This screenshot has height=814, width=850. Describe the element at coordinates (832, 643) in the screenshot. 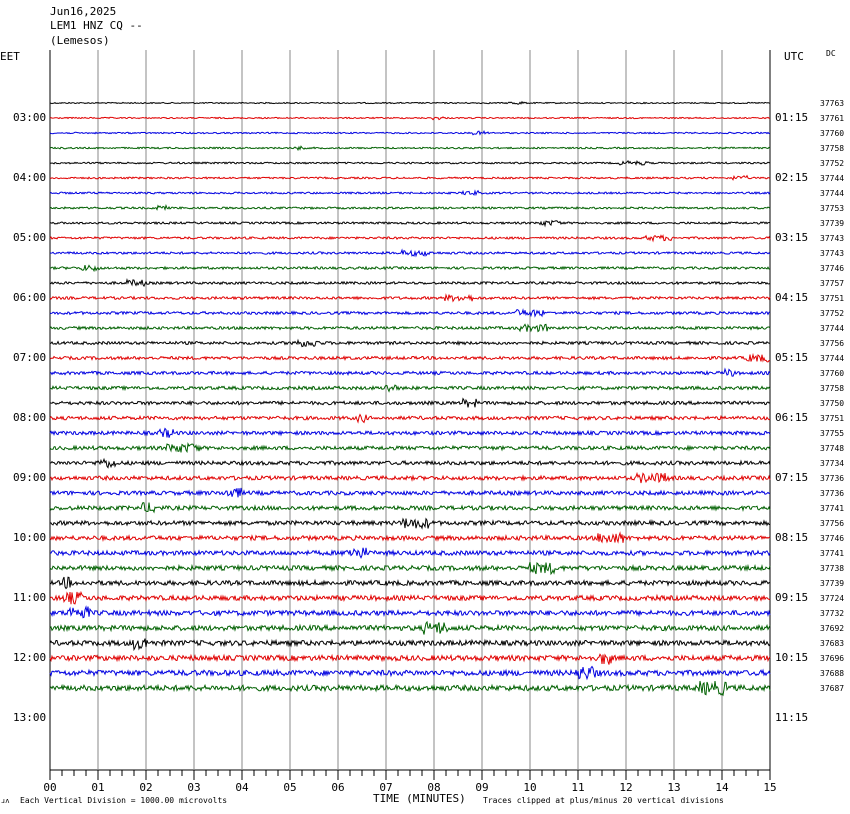

I see `trace-count-label: 37683` at that location.